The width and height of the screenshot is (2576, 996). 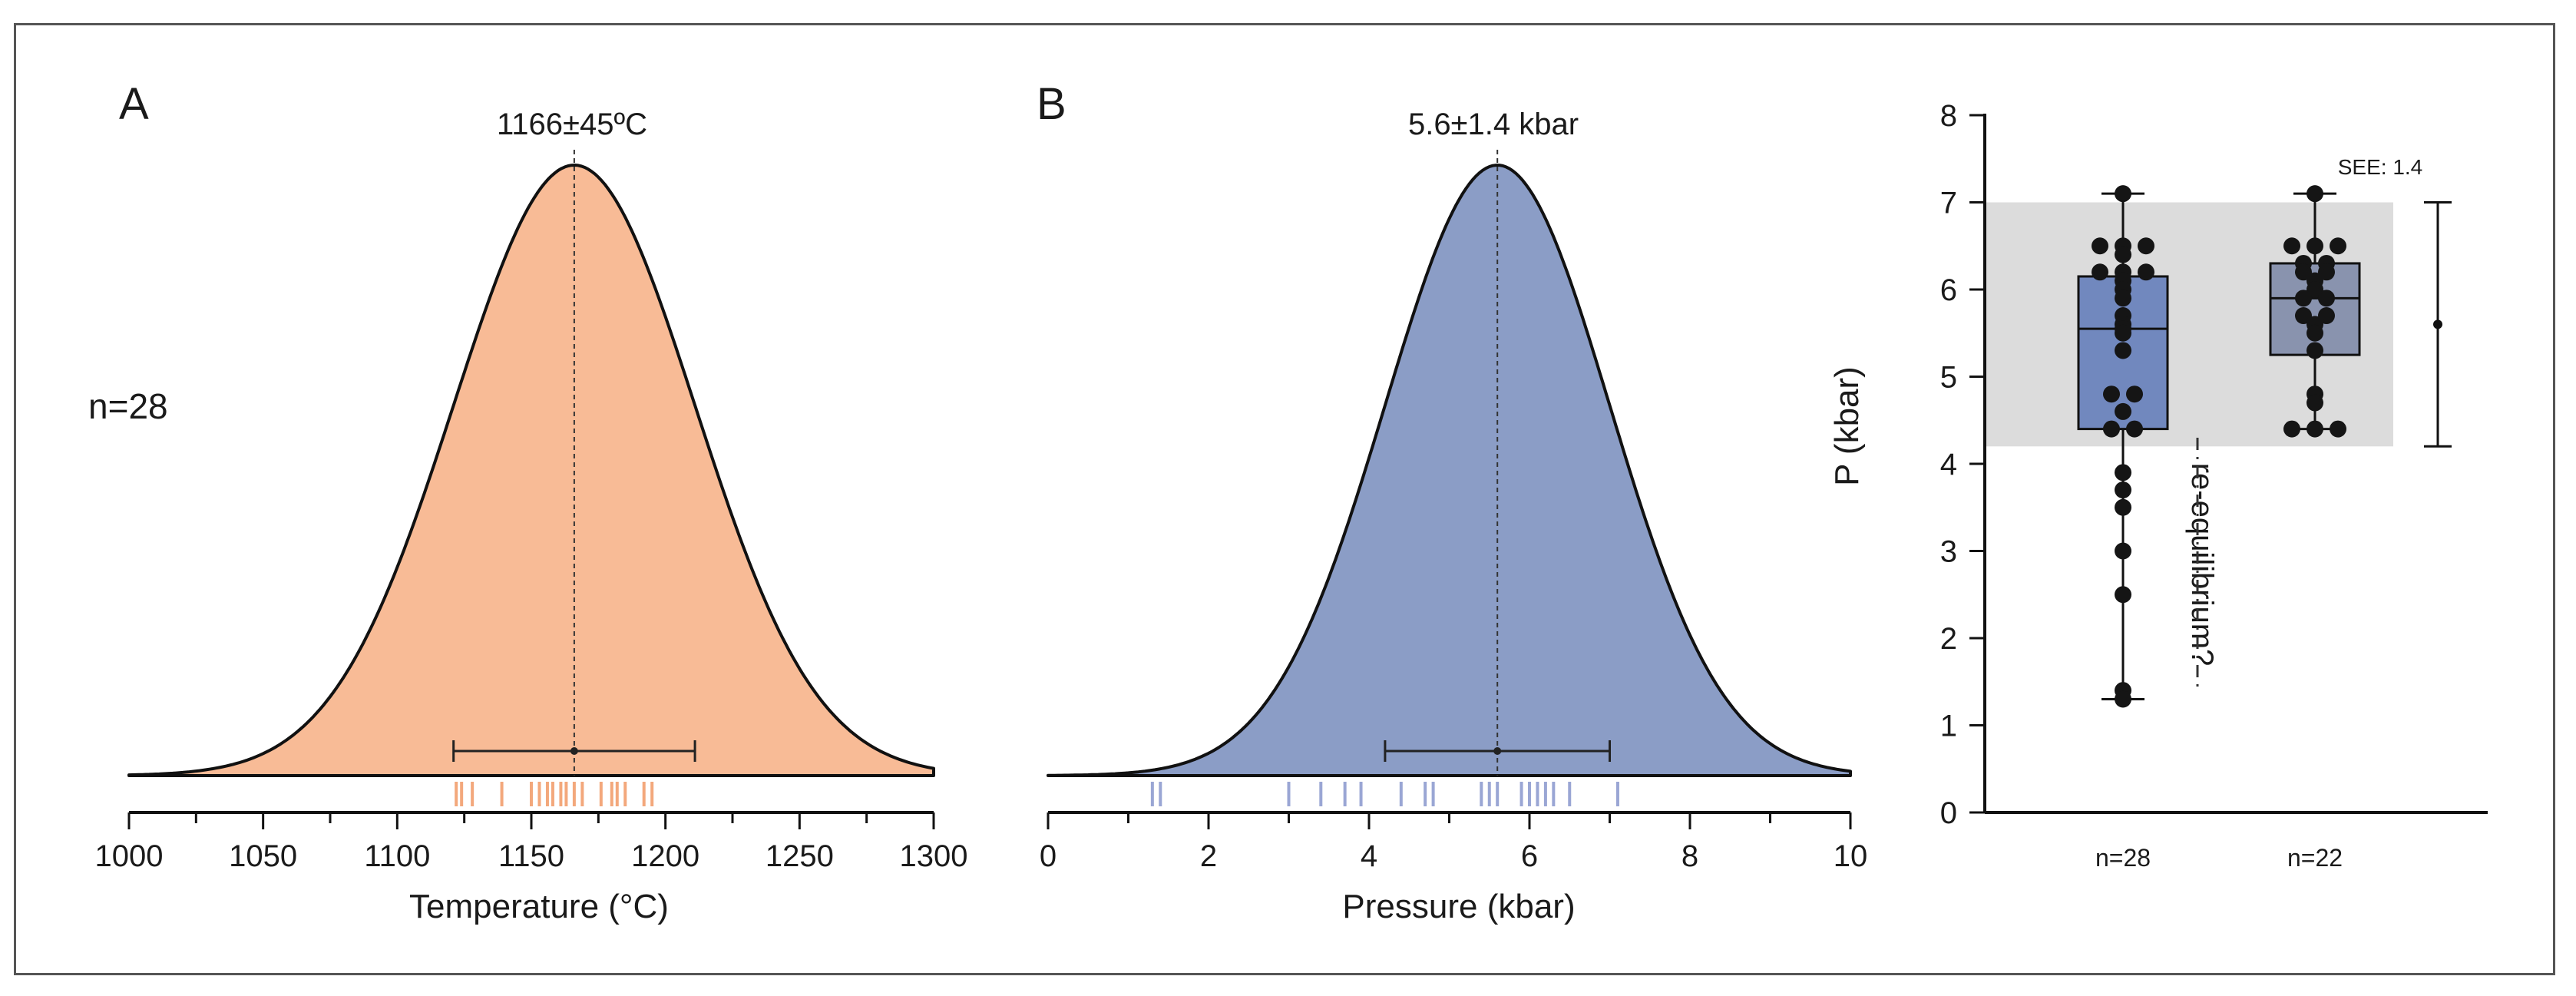 I want to click on y-tick-label: 6, so click(x=1948, y=290).